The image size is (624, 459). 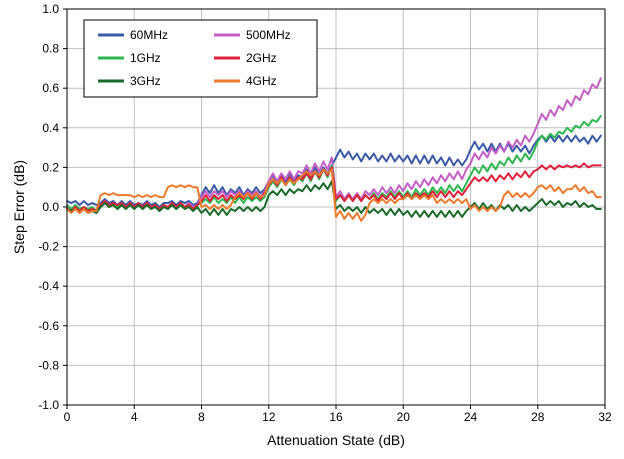 What do you see at coordinates (50, 9) in the screenshot?
I see `y-tick-label: 1.0` at bounding box center [50, 9].